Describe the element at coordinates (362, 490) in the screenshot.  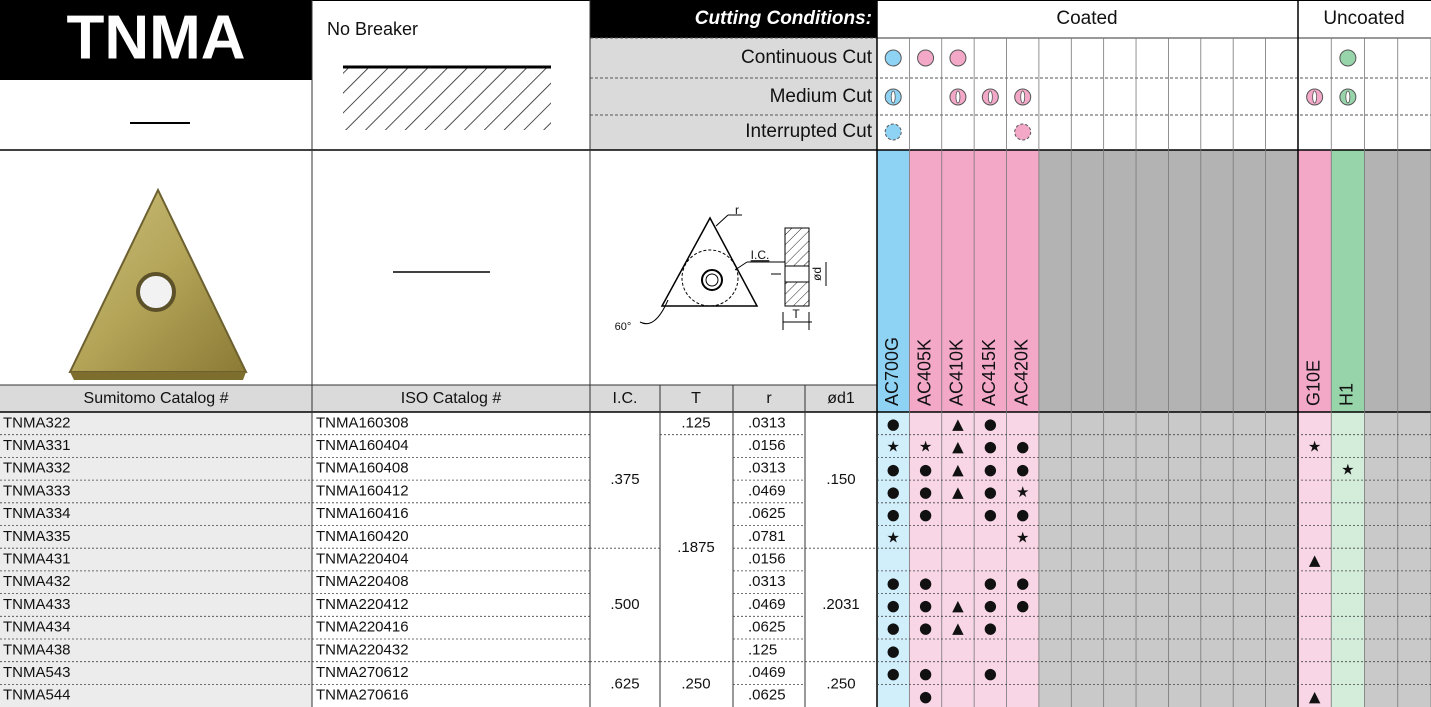
I see `iso-number: TNMA160412` at that location.